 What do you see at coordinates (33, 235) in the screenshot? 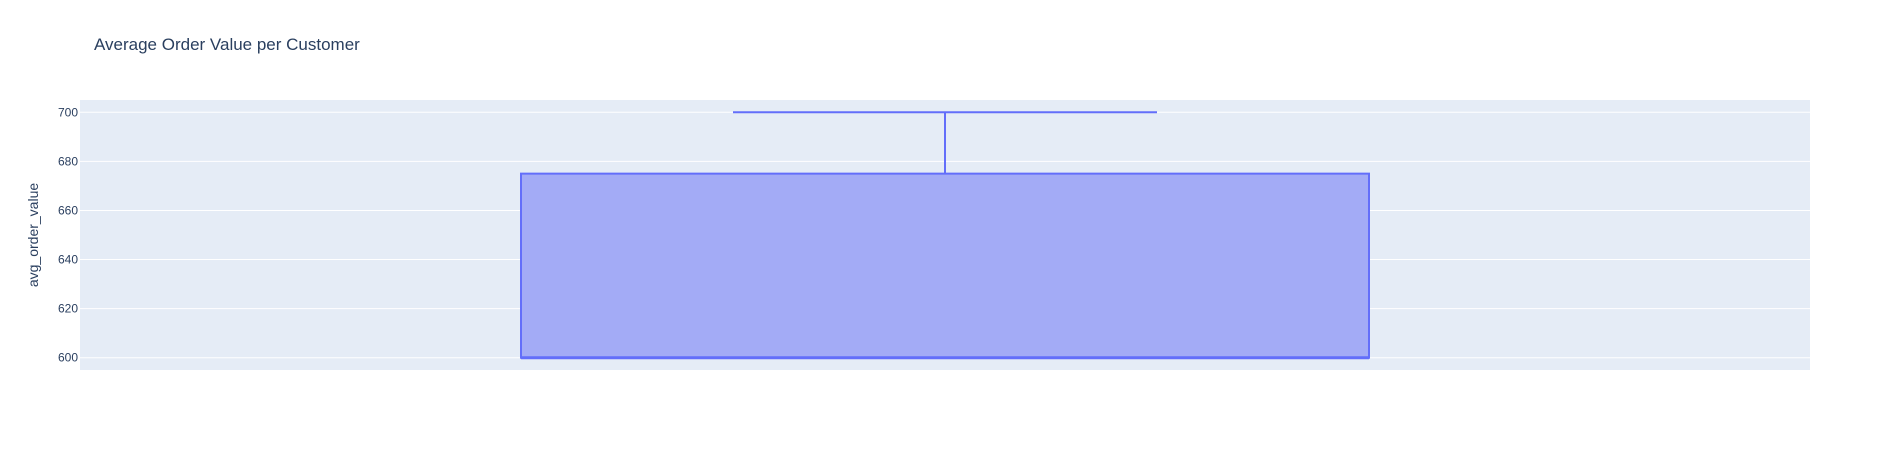
I see `y-axis-title: avg_order_value` at bounding box center [33, 235].